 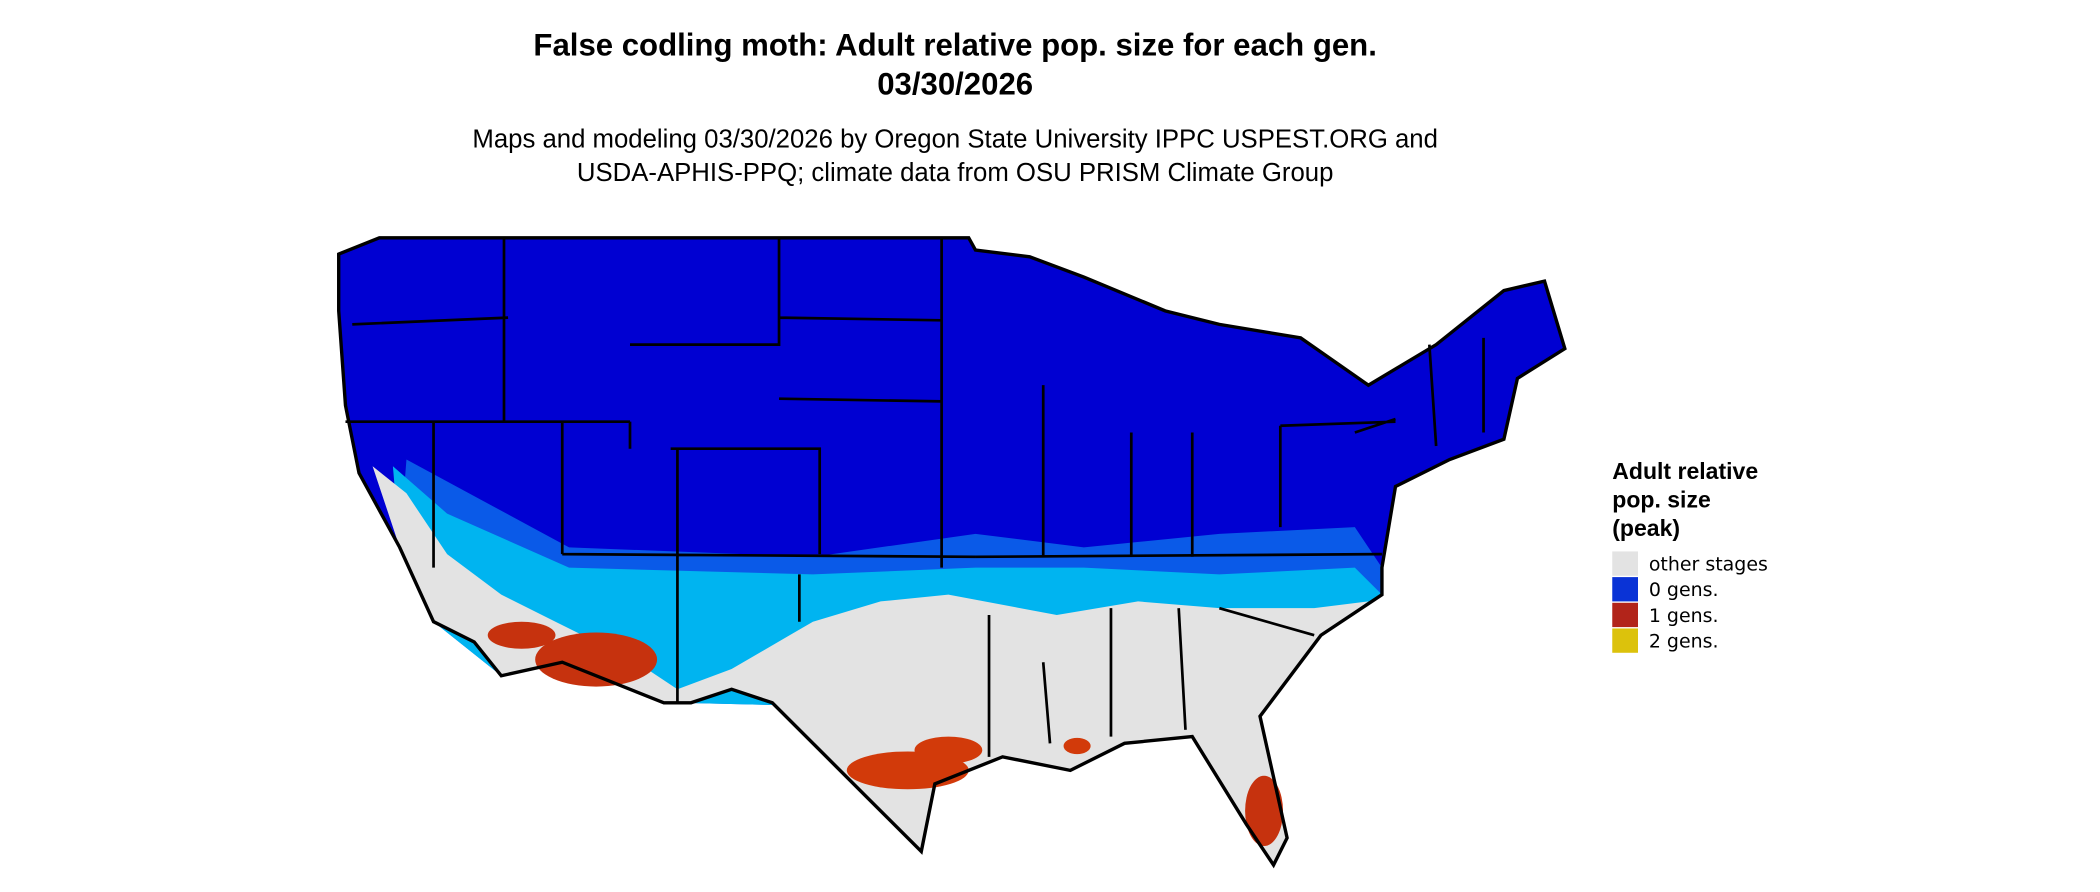 What do you see at coordinates (1685, 471) in the screenshot?
I see `legend-title: Adult relative` at bounding box center [1685, 471].